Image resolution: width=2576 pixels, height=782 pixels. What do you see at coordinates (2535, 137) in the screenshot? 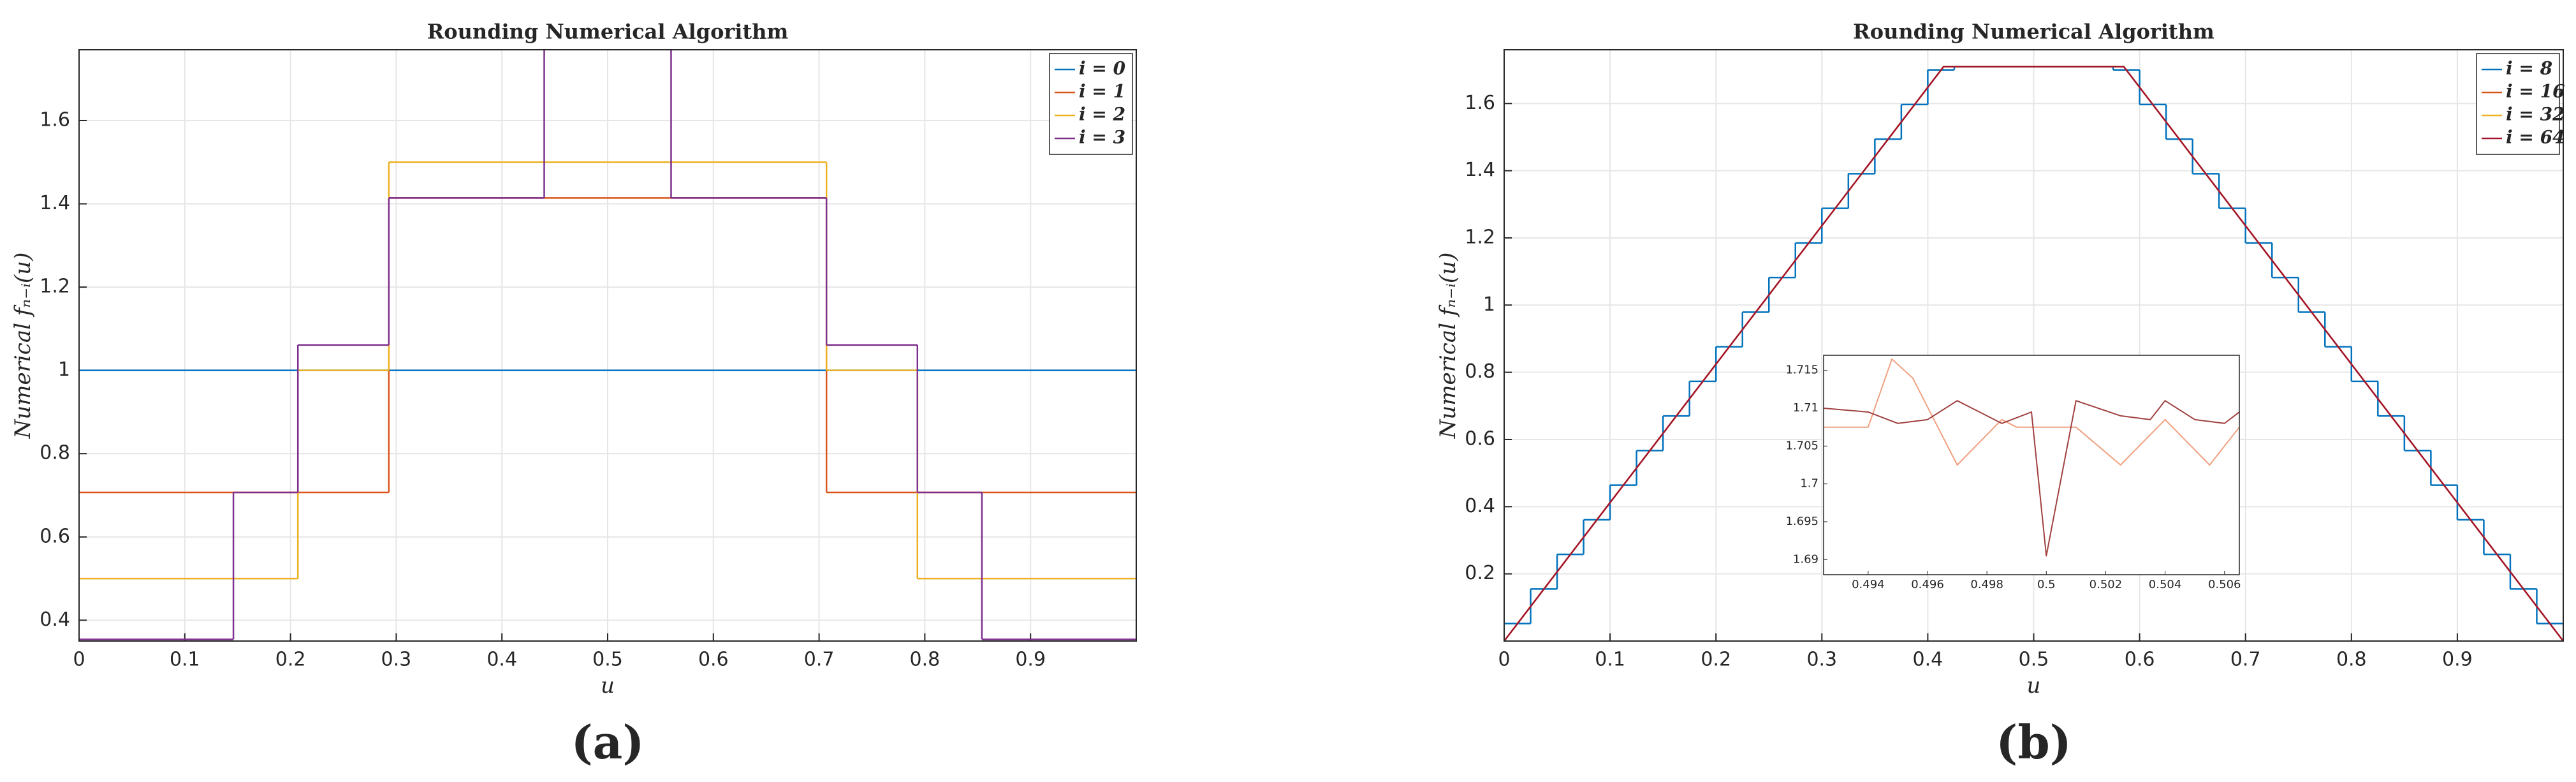
I see `legend-label: i = 64` at bounding box center [2535, 137].